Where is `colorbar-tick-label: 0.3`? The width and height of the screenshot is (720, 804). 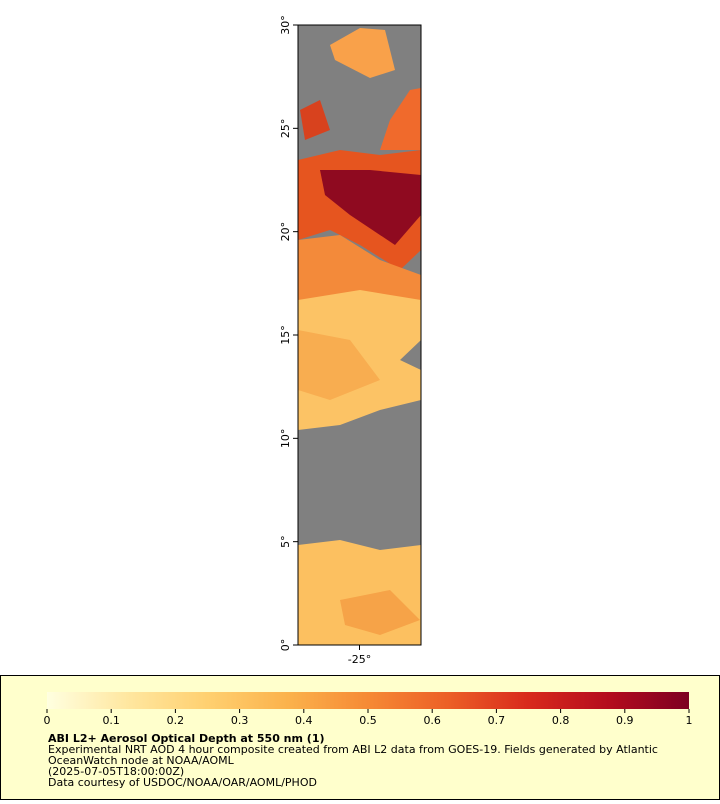 colorbar-tick-label: 0.3 is located at coordinates (240, 720).